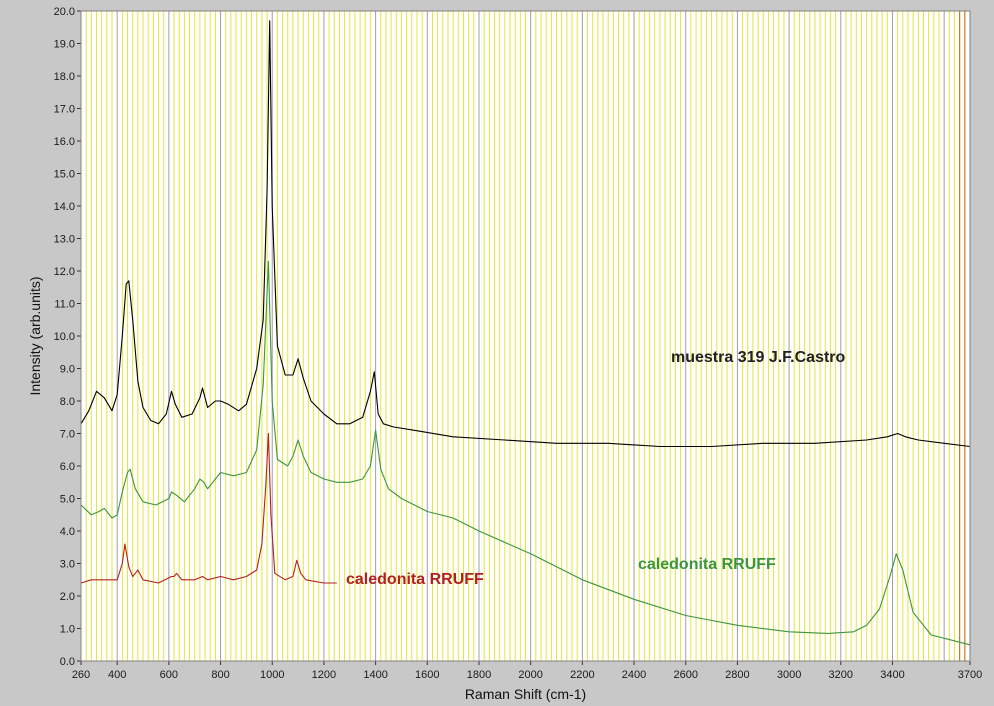 The width and height of the screenshot is (994, 706). I want to click on y-tick-label: 1.0, so click(67, 630).